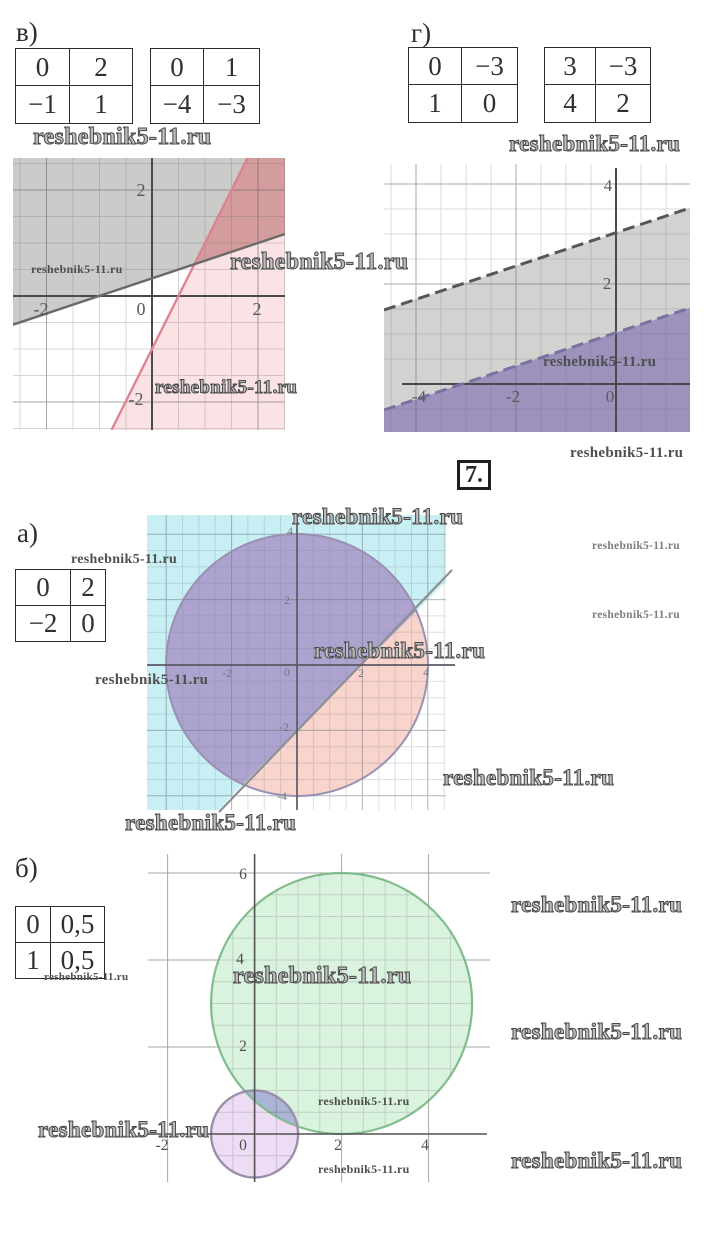 Image resolution: width=717 pixels, height=1251 pixels. What do you see at coordinates (243, 874) in the screenshot?
I see `svg-text: 6` at bounding box center [243, 874].